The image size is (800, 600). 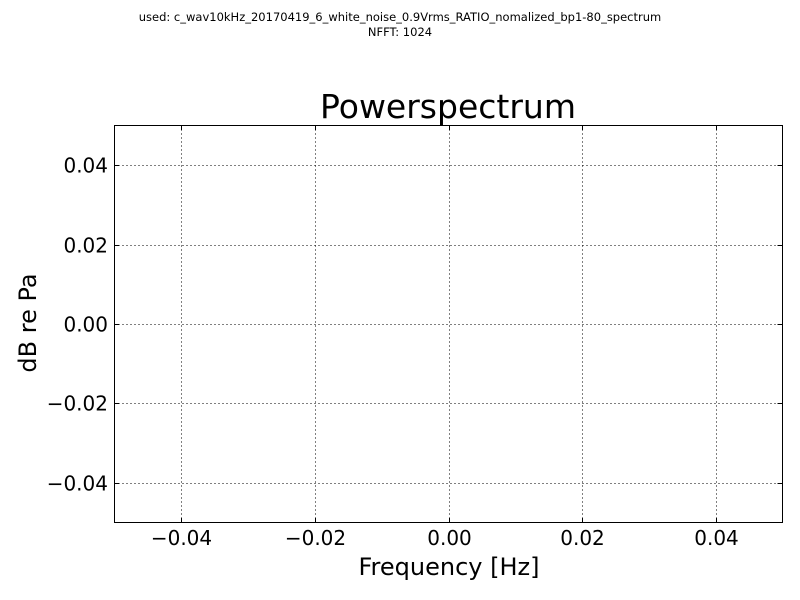 What do you see at coordinates (582, 538) in the screenshot?
I see `x-tick-label: 0.02` at bounding box center [582, 538].